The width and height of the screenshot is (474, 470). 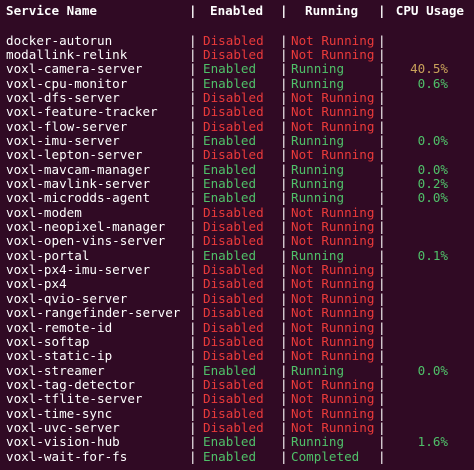 I want to click on service-name: voxl-softap, so click(x=48, y=341).